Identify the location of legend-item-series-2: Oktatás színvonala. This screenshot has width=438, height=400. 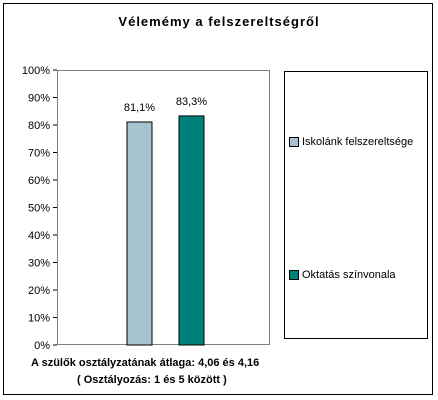
(342, 275).